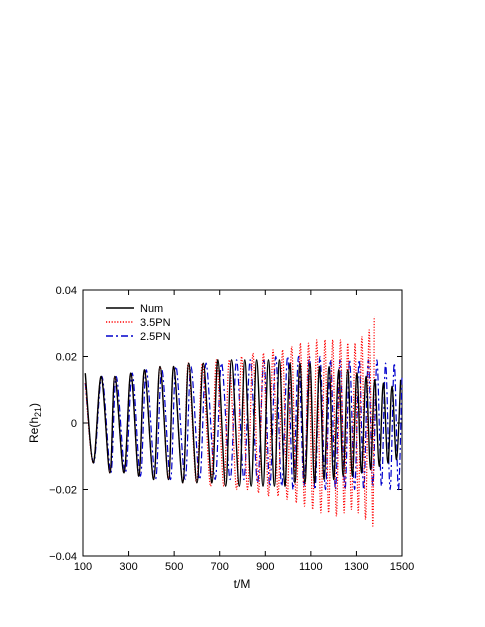  What do you see at coordinates (151, 309) in the screenshot?
I see `legend-label: Num` at bounding box center [151, 309].